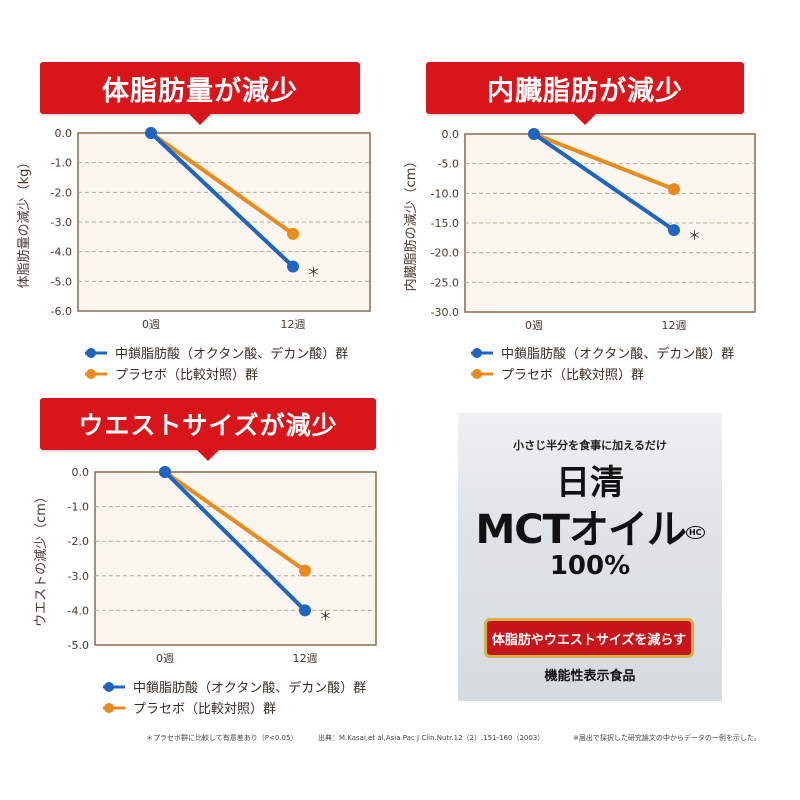 This screenshot has width=800, height=800. I want to click on product-category: 機能性表示食品, so click(590, 676).